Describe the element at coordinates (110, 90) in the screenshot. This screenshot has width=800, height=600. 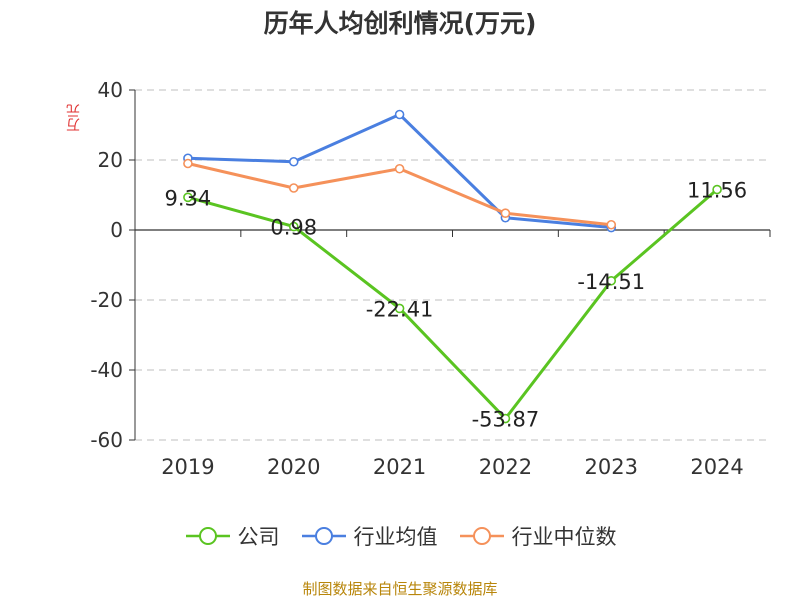
I see `y-tick-label: 40` at that location.